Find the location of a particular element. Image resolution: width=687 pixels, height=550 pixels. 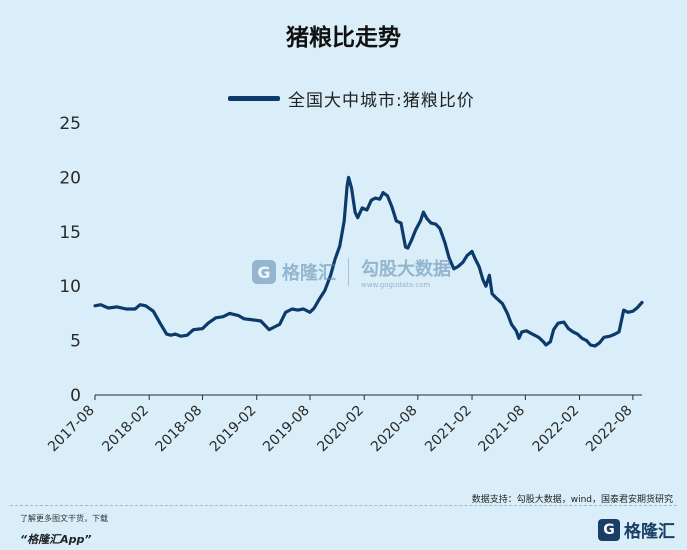

legend: 全国大中城市:猪粮比价 is located at coordinates (351, 98).